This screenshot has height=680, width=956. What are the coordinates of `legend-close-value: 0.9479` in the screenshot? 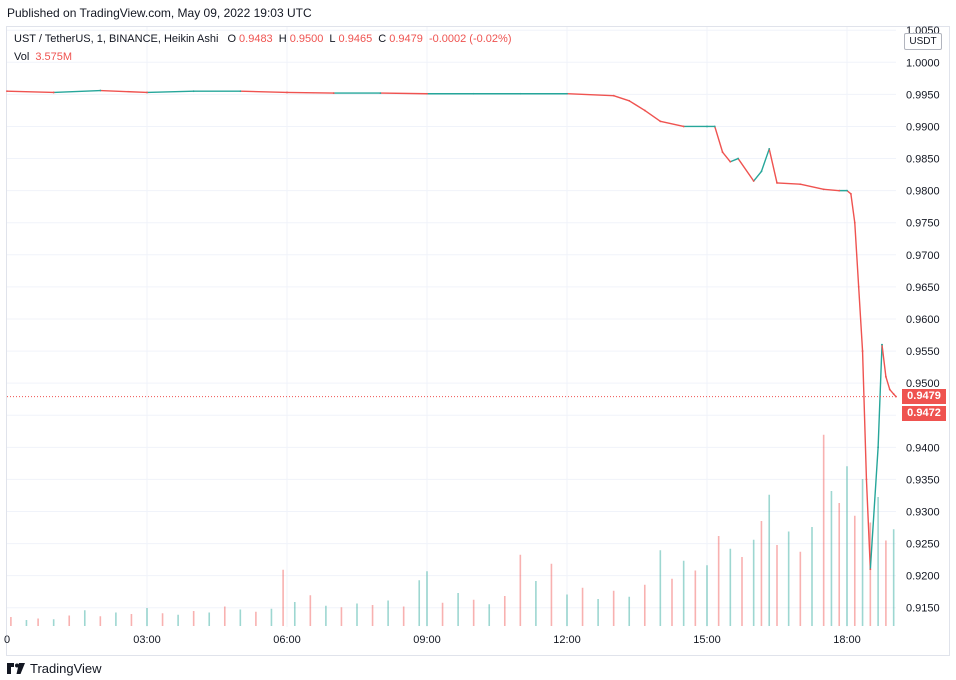 It's located at (406, 39).